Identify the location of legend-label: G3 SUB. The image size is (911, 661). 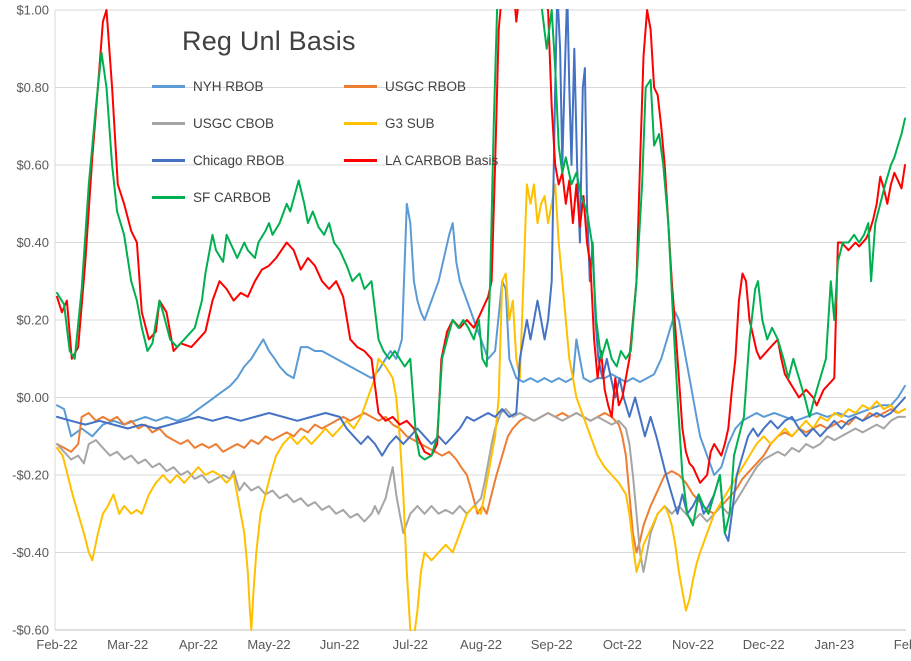
(410, 123).